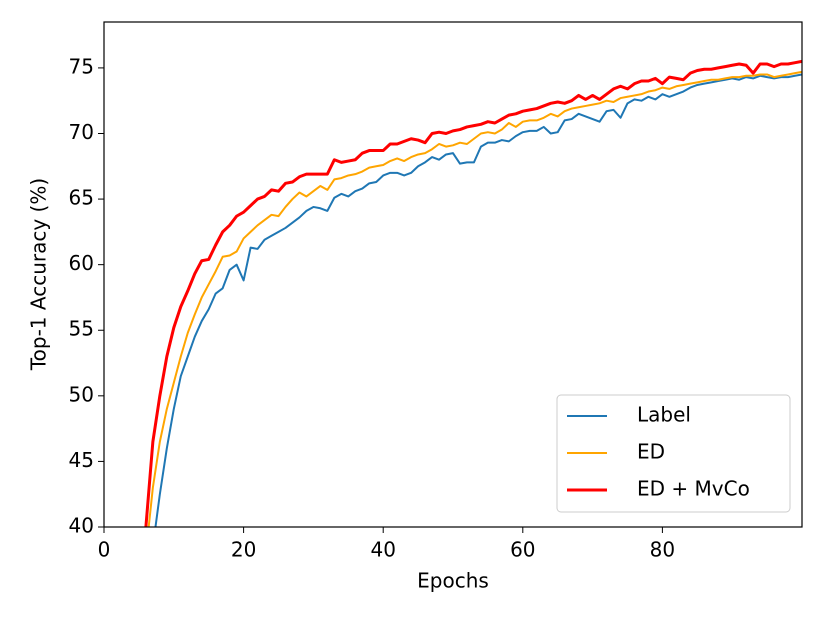 This screenshot has width=830, height=627. I want to click on x-axis-label: Epochs, so click(453, 581).